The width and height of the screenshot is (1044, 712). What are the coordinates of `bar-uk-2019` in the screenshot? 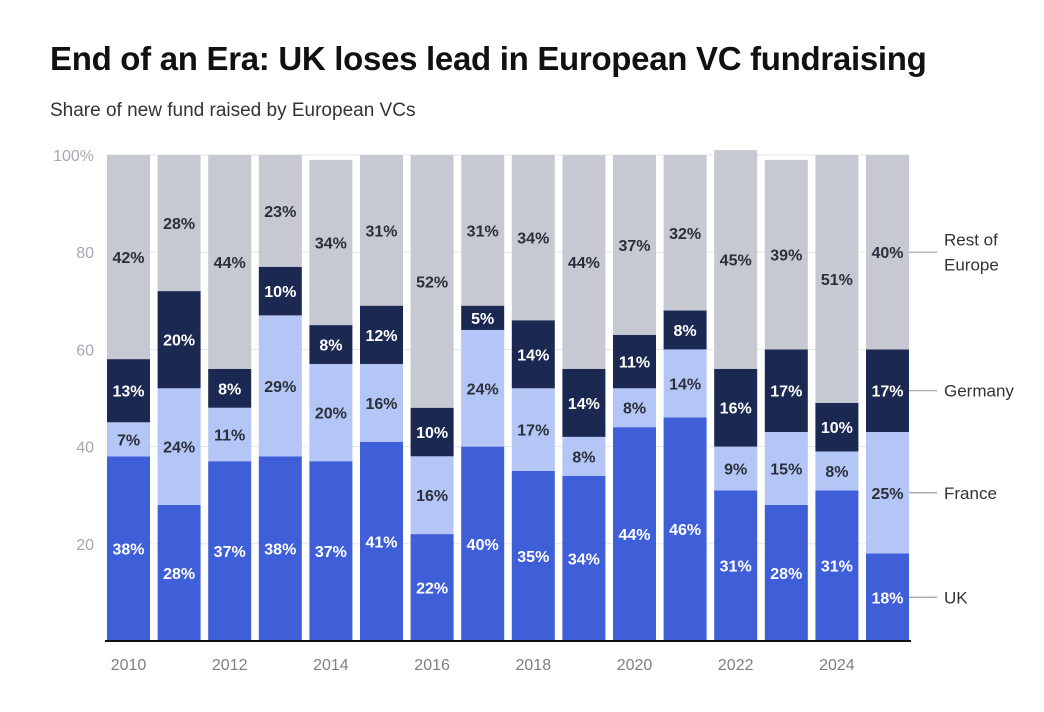 It's located at (584, 558).